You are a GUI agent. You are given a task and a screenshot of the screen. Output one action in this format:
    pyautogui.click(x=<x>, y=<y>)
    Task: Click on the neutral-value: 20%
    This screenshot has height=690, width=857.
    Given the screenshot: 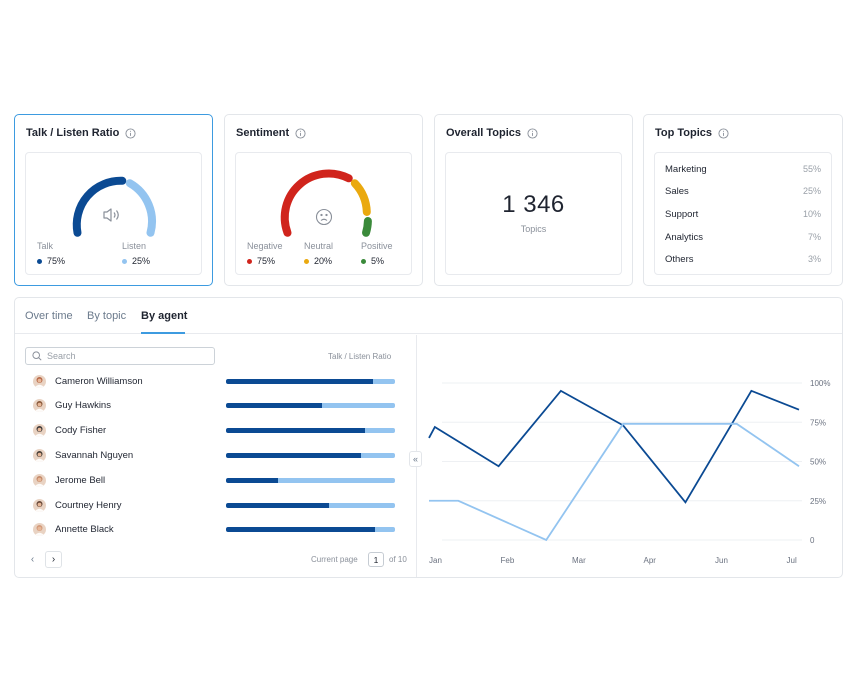 What is the action you would take?
    pyautogui.click(x=323, y=261)
    